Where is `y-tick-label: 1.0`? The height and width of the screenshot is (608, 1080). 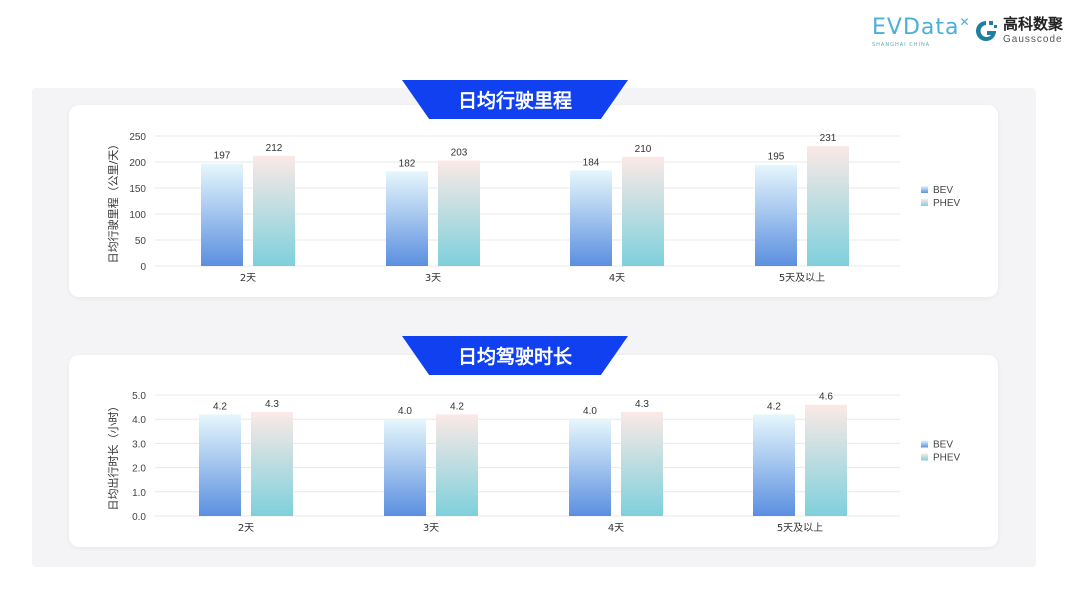 y-tick-label: 1.0 is located at coordinates (139, 493).